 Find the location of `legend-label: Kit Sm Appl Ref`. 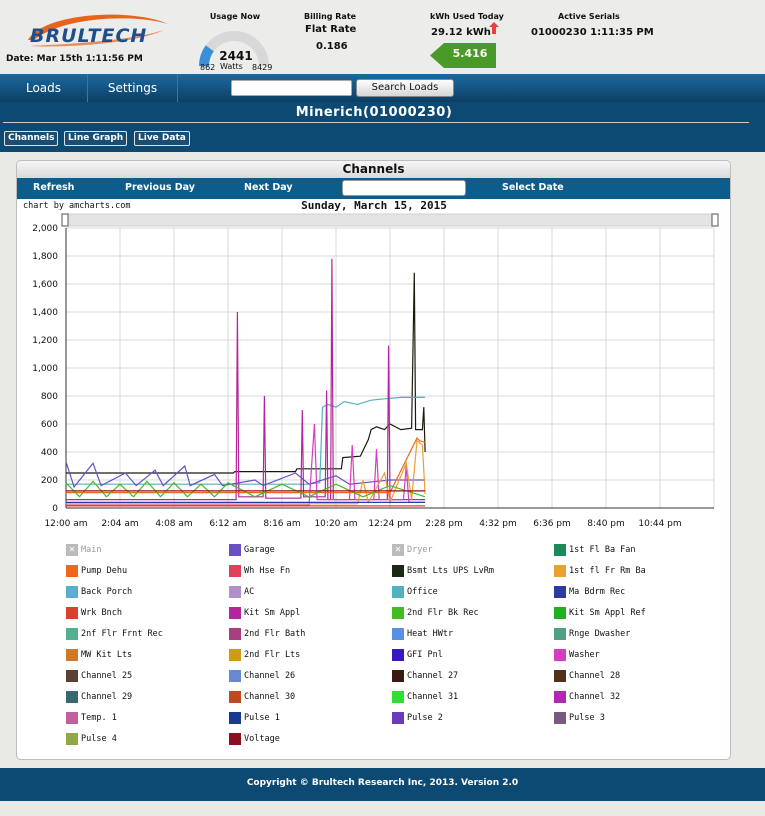

legend-label: Kit Sm Appl Ref is located at coordinates (607, 613).